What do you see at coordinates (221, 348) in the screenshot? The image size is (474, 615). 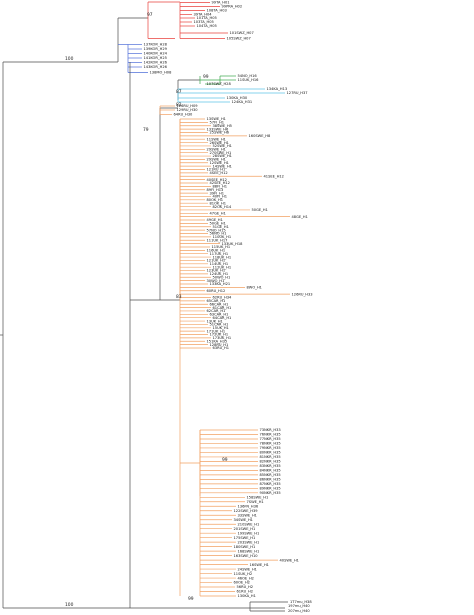 I see `tip-label: 63RU_H1` at bounding box center [221, 348].